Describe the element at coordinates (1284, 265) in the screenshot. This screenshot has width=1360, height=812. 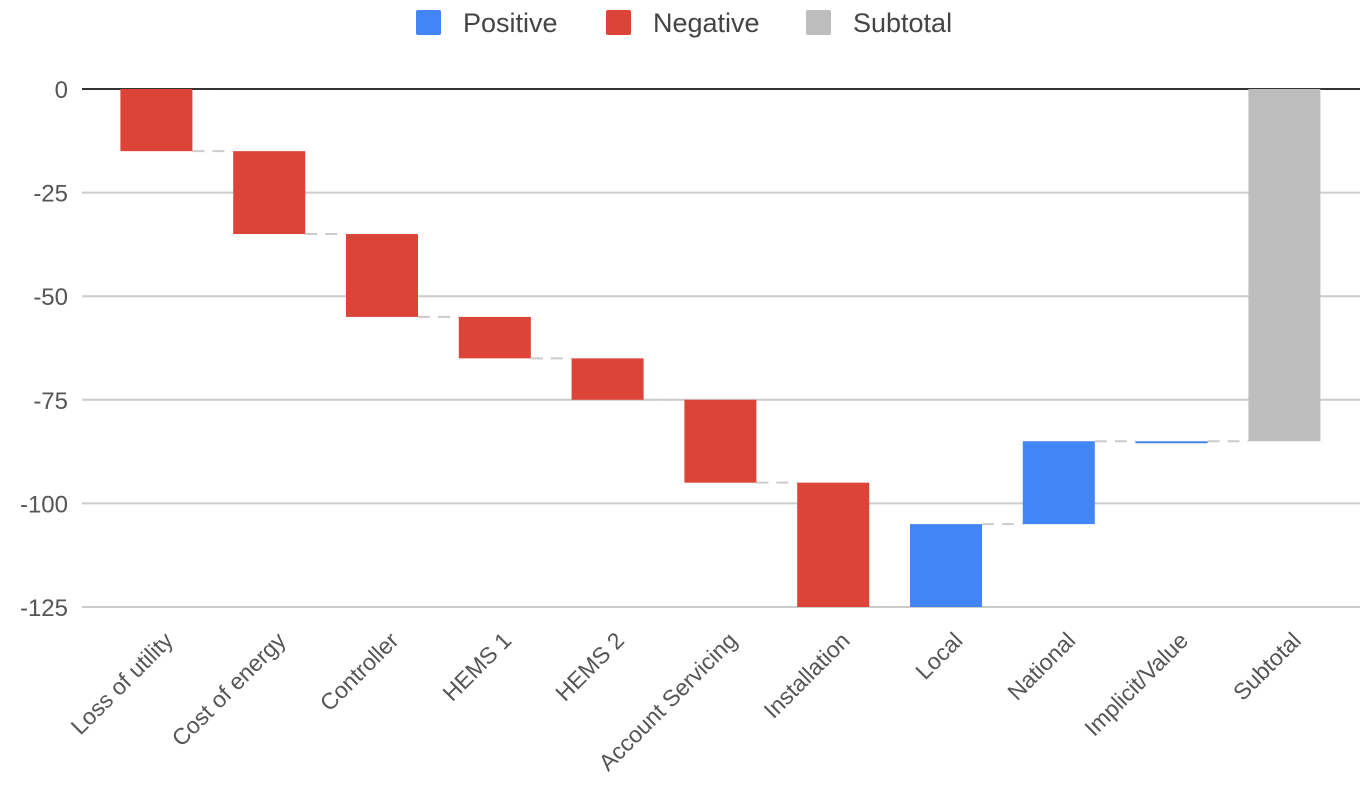
I see `bar-subtotal` at that location.